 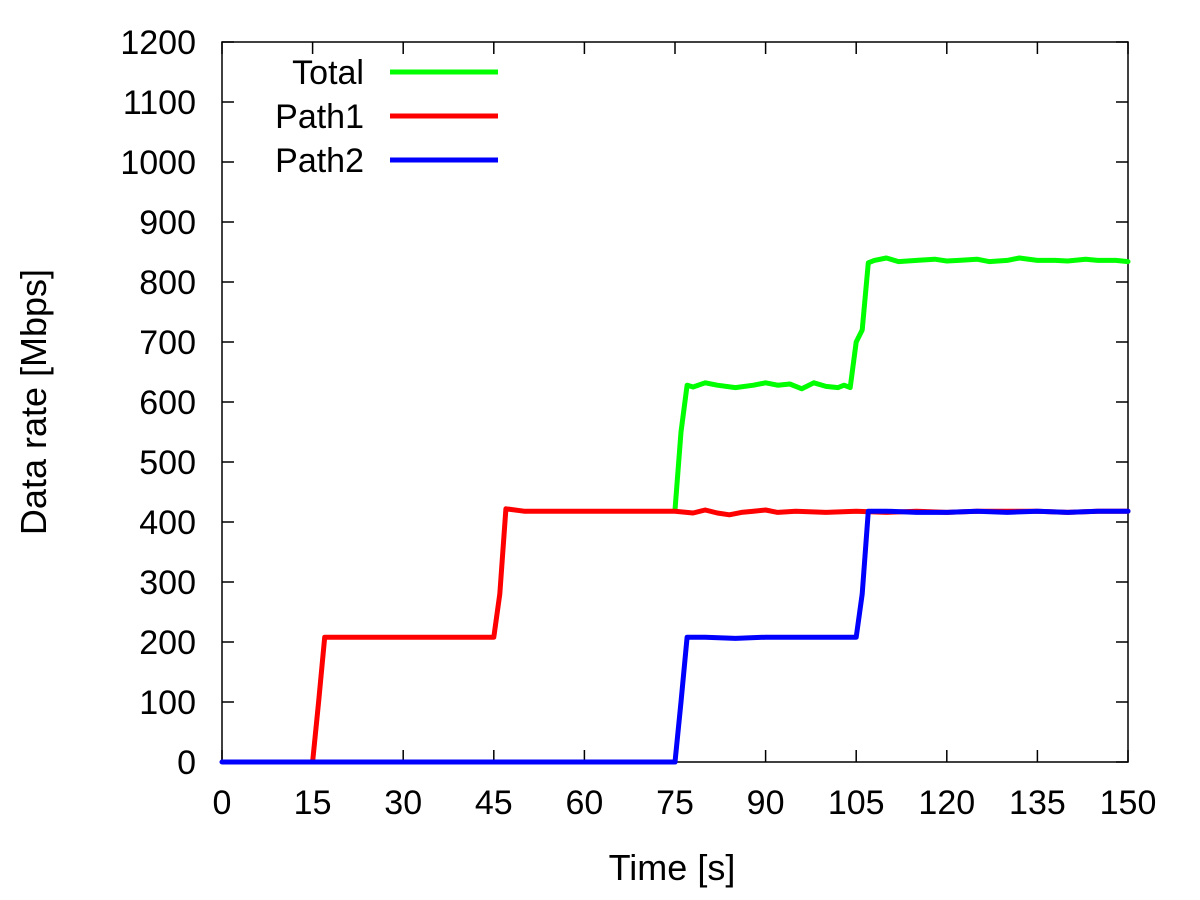 I want to click on x-tick-label: 120, so click(x=946, y=803).